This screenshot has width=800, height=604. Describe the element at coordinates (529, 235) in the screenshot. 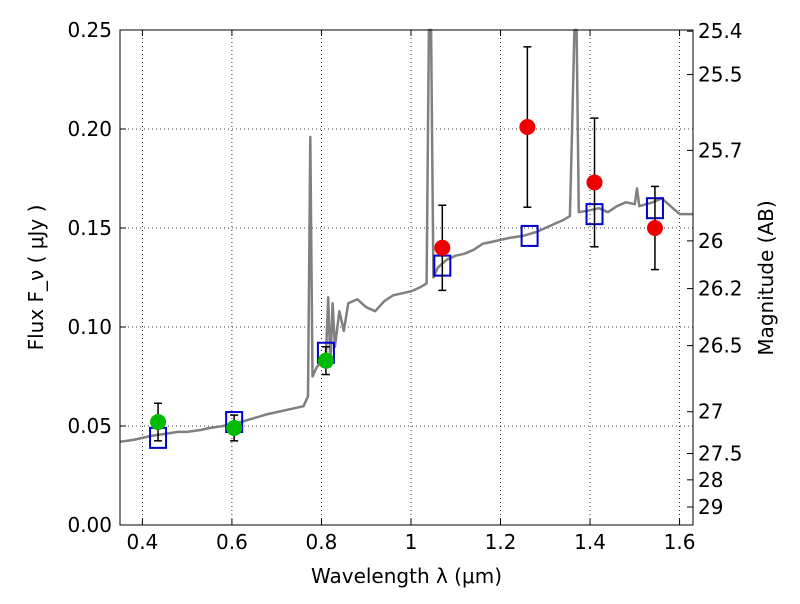

I see `model-photometry-marker` at that location.